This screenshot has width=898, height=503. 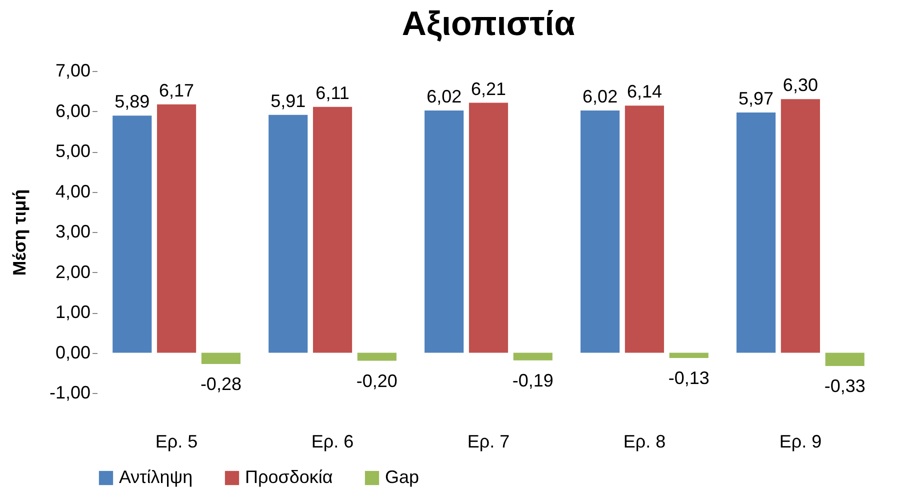 I want to click on x-tick-label: Ερ. 7, so click(x=488, y=442).